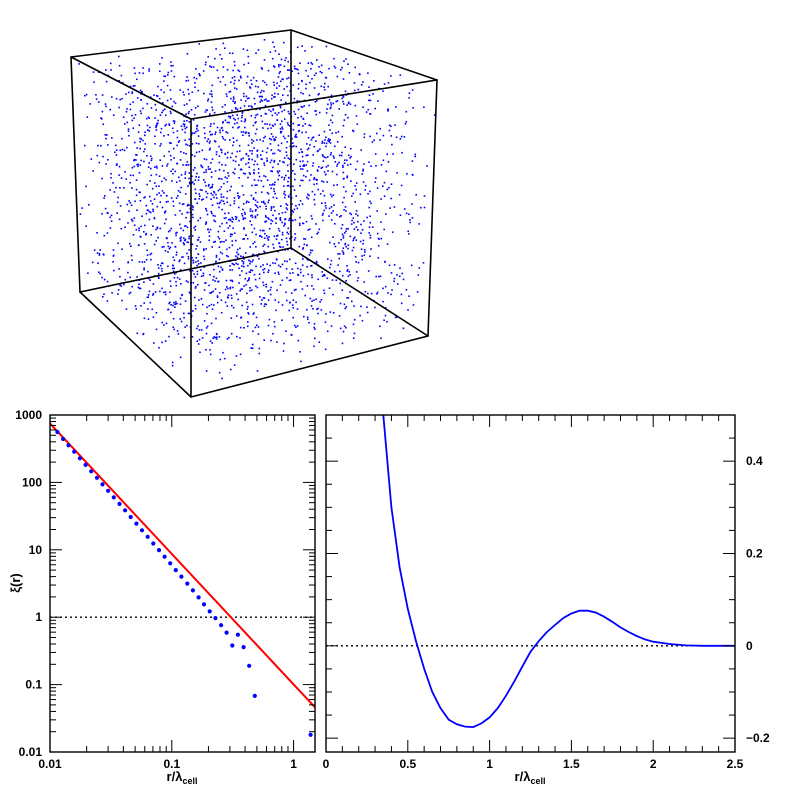  I want to click on linear-y-tick-label: −0.2, so click(758, 738).